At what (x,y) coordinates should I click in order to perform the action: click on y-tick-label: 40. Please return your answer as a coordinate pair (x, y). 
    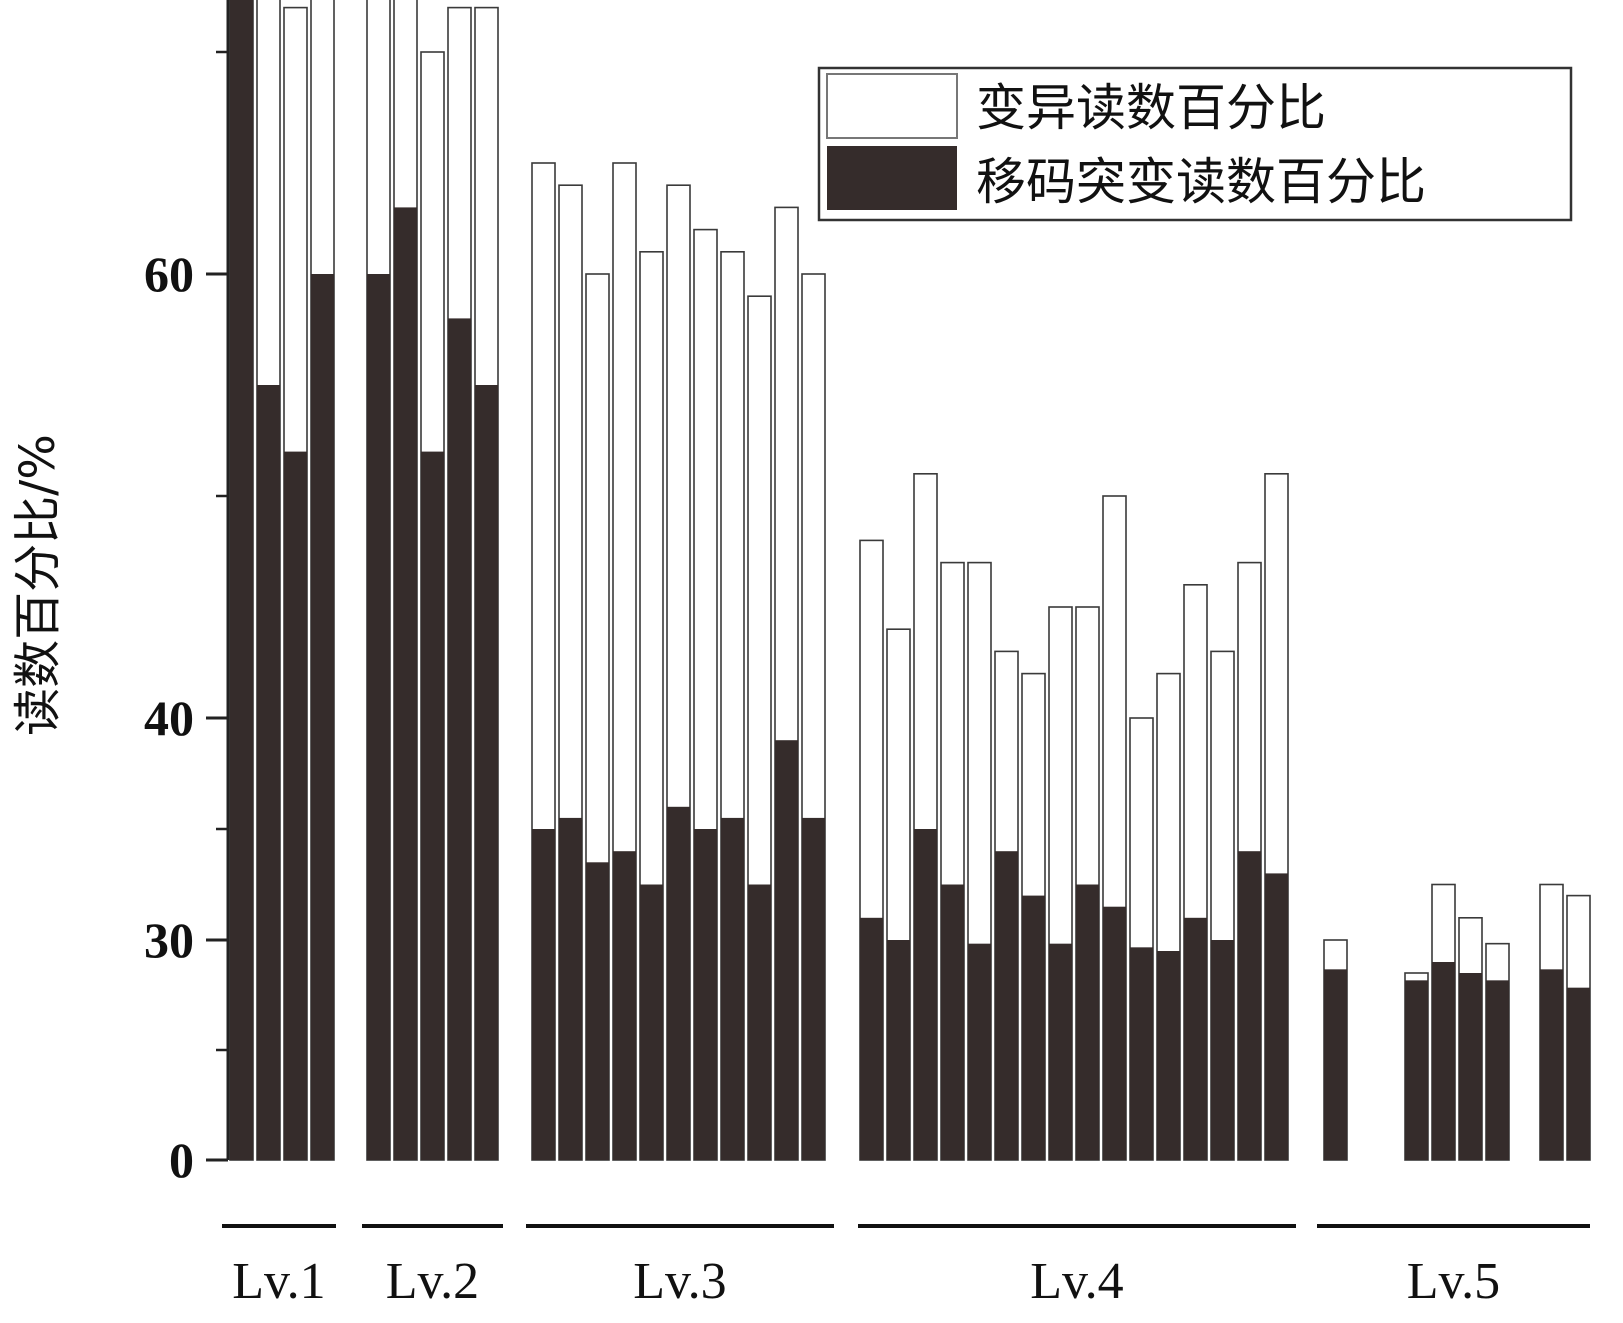
    Looking at the image, I should click on (169, 718).